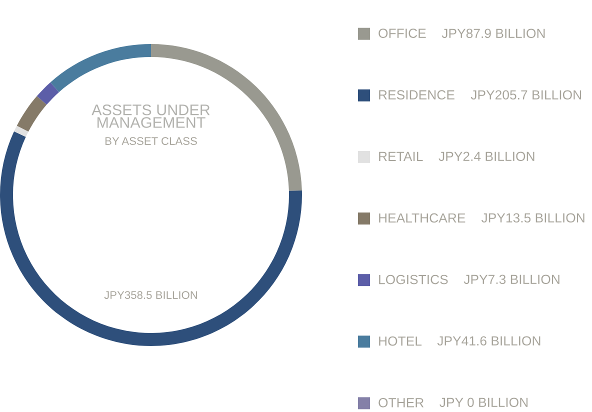  What do you see at coordinates (151, 295) in the screenshot?
I see `text: JPY358.5 BILLION` at bounding box center [151, 295].